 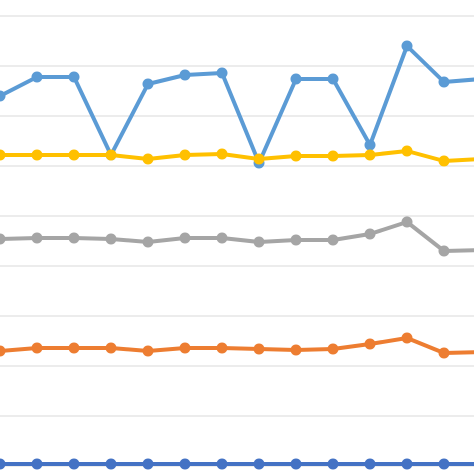 I want to click on series-1-line, so click(x=237, y=156).